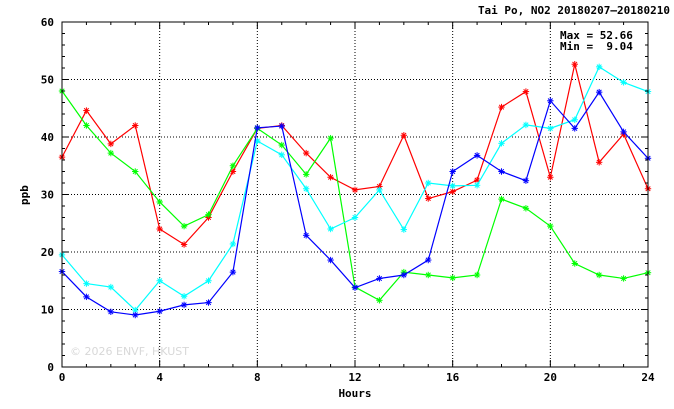 The height and width of the screenshot is (409, 674). I want to click on x-tick-label: 20, so click(550, 377).